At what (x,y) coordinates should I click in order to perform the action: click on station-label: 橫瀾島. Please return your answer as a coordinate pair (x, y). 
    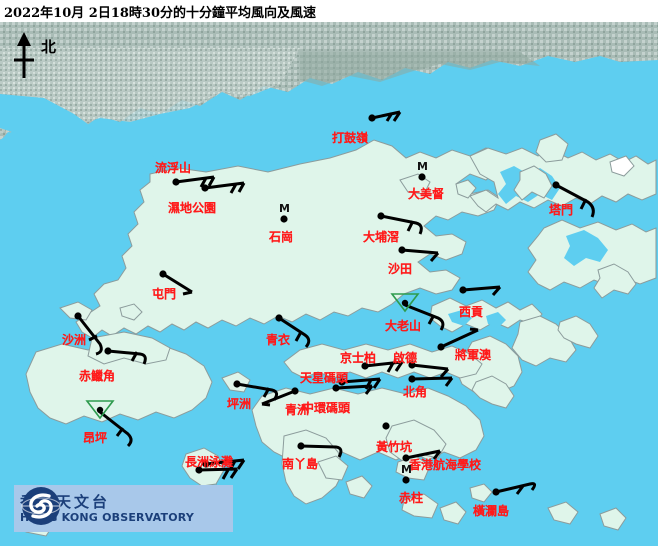
    Looking at the image, I should click on (491, 511).